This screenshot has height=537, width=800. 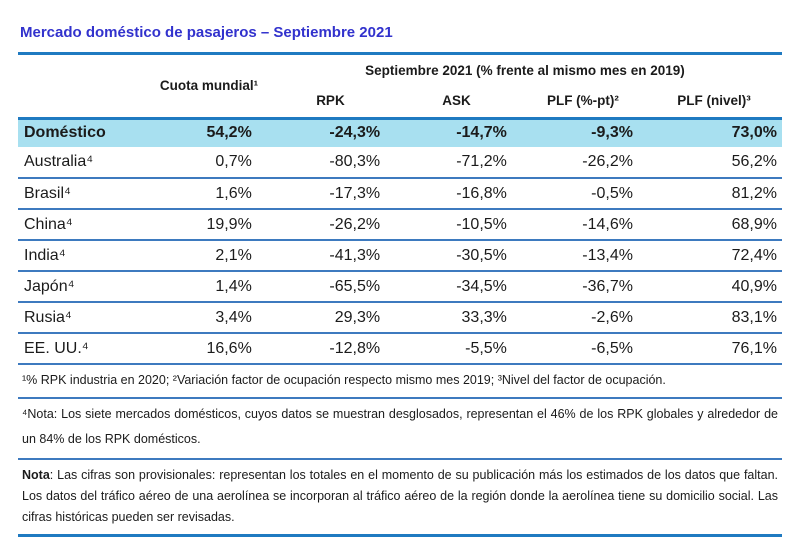 I want to click on value-cell: 72,4%, so click(x=713, y=256).